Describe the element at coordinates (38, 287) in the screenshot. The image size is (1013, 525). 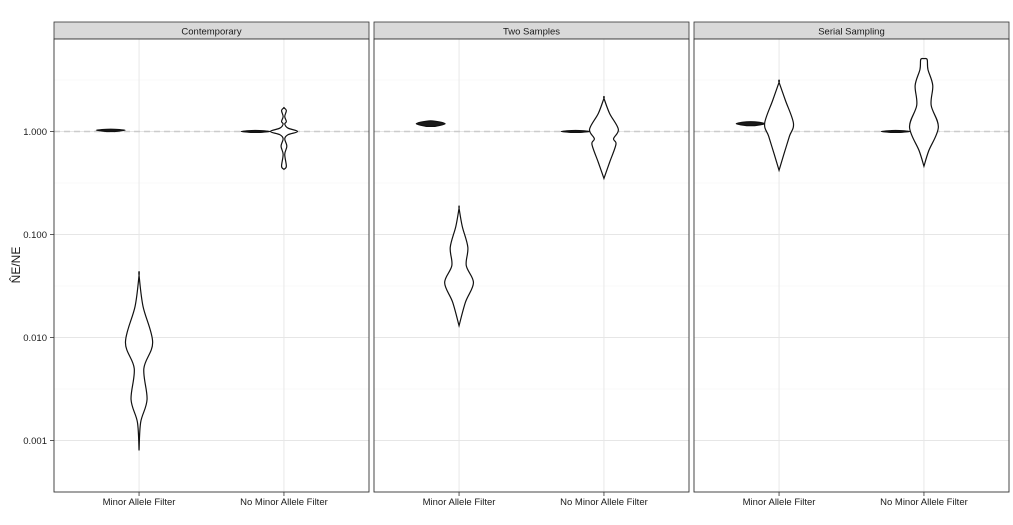
I see `y-axis-ticks: 0.001 0.010 0.100 1.000` at that location.